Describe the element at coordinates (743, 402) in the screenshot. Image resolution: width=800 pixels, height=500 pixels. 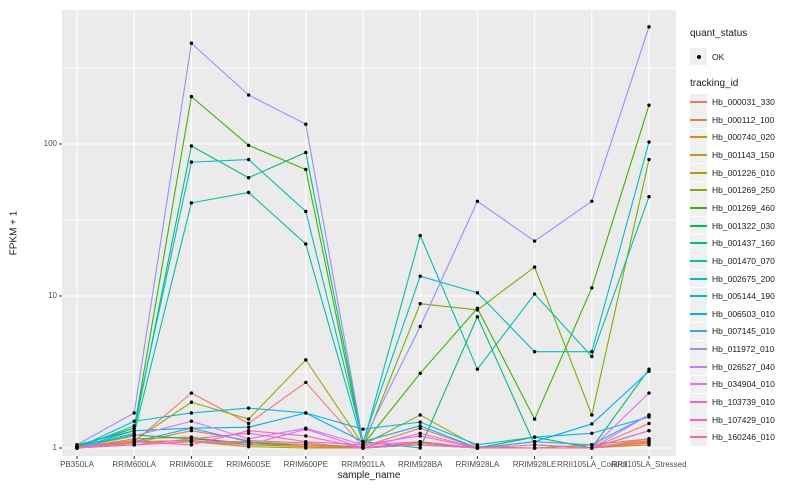
I see `legend-key-label: Hb_103739_010` at that location.